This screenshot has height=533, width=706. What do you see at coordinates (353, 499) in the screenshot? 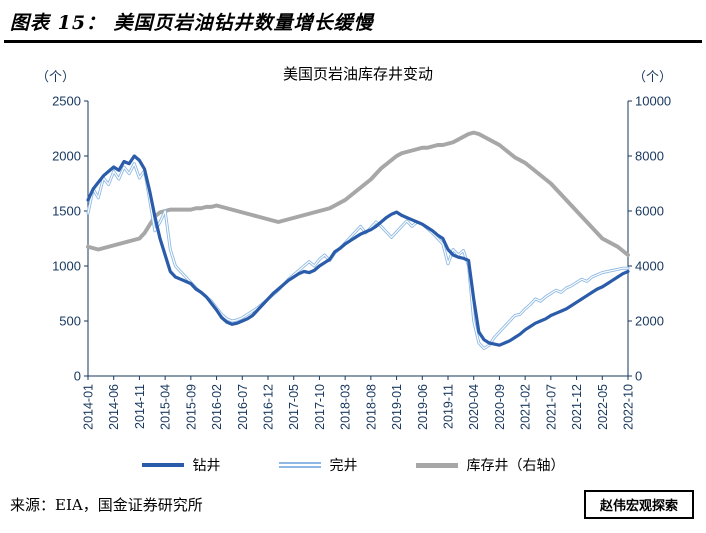
I see `figure-footer: 来源：EIA，国金证券研究所 赵伟宏观探索` at bounding box center [353, 499].